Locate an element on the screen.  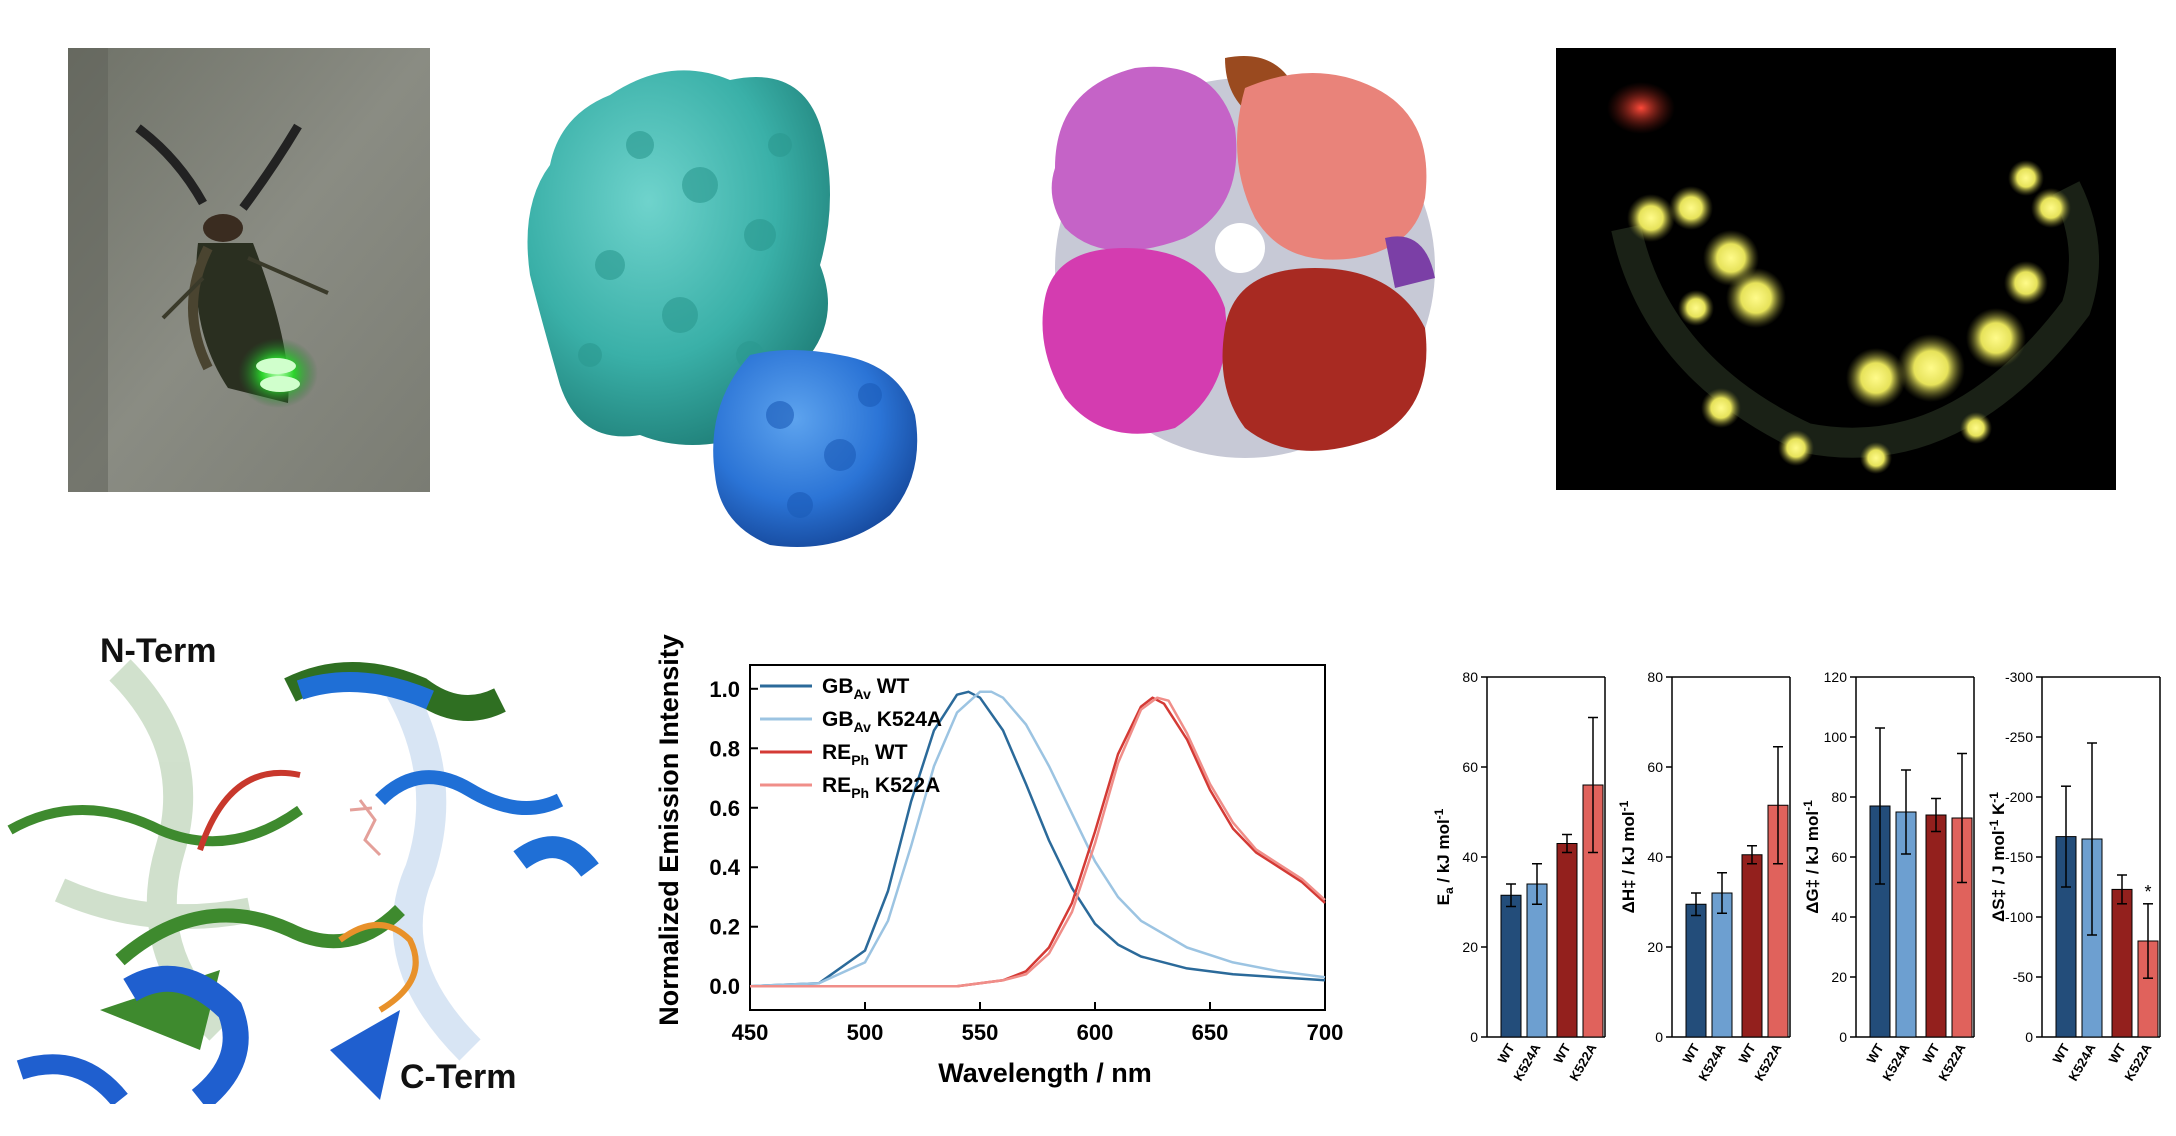
spectra-plot-frame is located at coordinates (1037, 837).